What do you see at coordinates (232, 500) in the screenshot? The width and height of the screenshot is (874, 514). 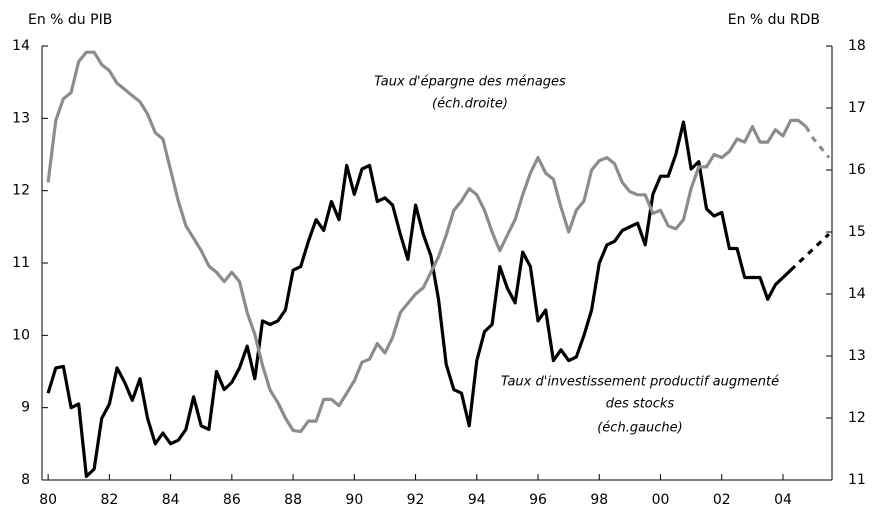 I see `x-tick-label: 86` at bounding box center [232, 500].